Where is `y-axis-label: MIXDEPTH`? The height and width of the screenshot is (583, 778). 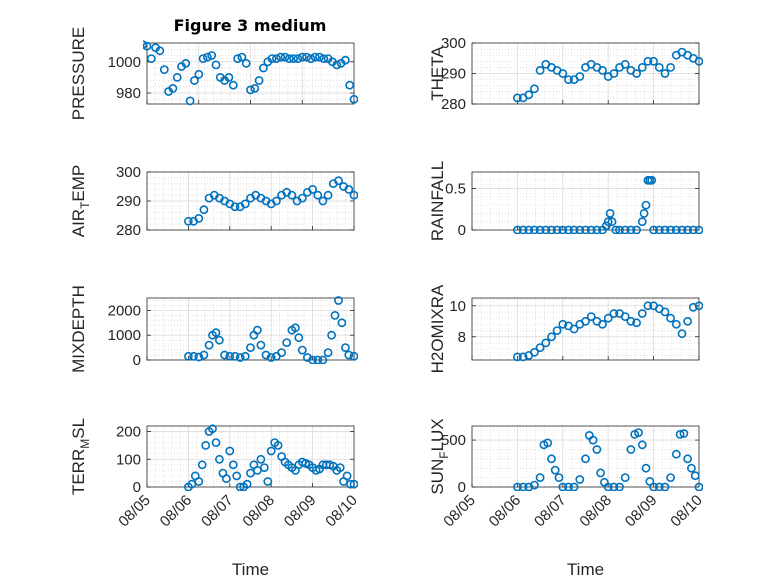
y-axis-label: MIXDEPTH is located at coordinates (78, 329).